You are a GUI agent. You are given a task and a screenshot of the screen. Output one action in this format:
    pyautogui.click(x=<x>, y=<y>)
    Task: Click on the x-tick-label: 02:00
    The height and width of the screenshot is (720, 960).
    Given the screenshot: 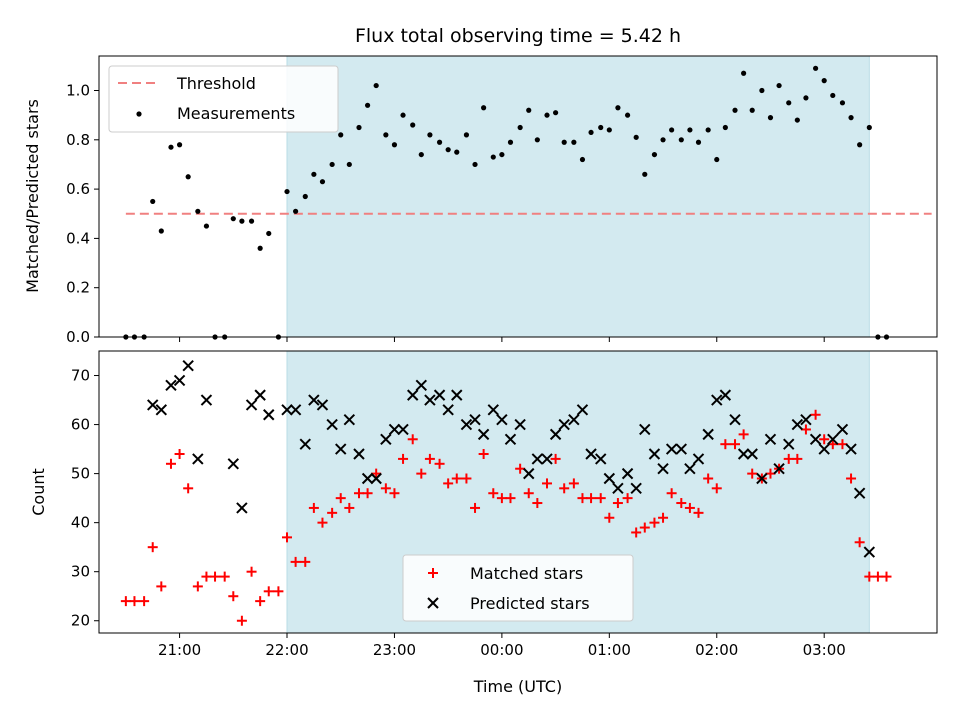 What is the action you would take?
    pyautogui.click(x=716, y=650)
    